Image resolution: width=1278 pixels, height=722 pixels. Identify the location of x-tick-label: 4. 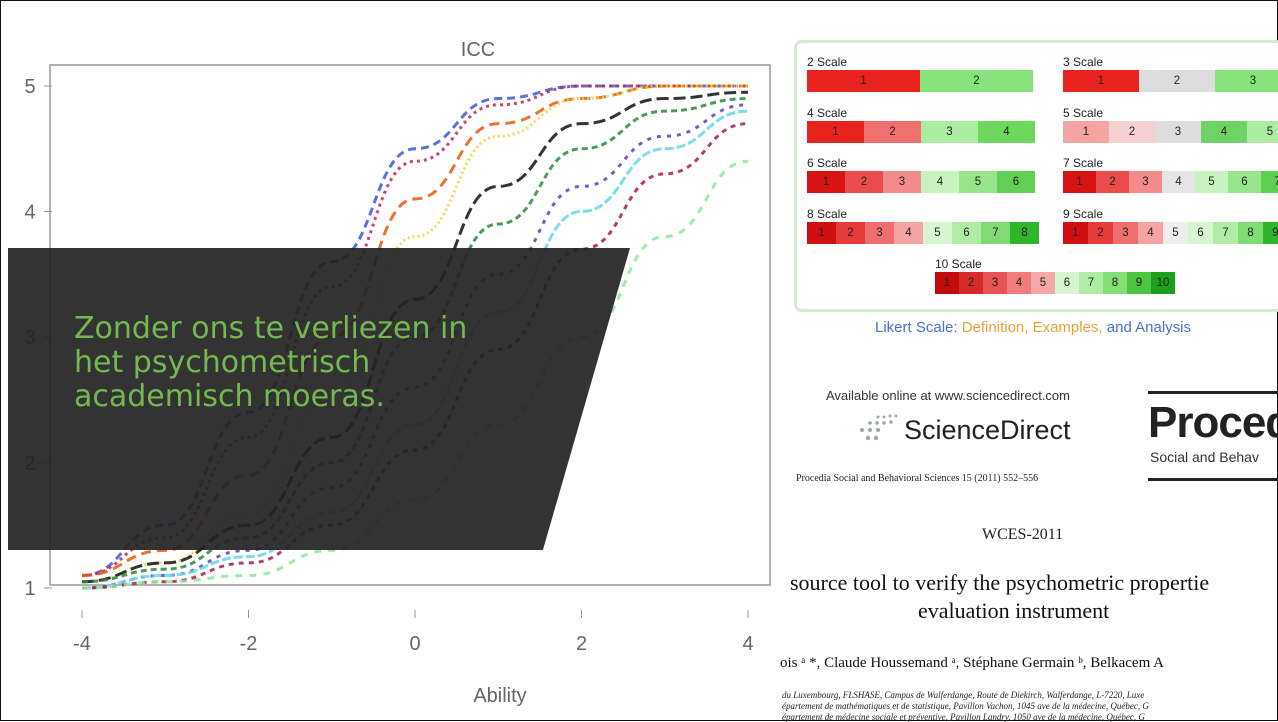
(747, 644).